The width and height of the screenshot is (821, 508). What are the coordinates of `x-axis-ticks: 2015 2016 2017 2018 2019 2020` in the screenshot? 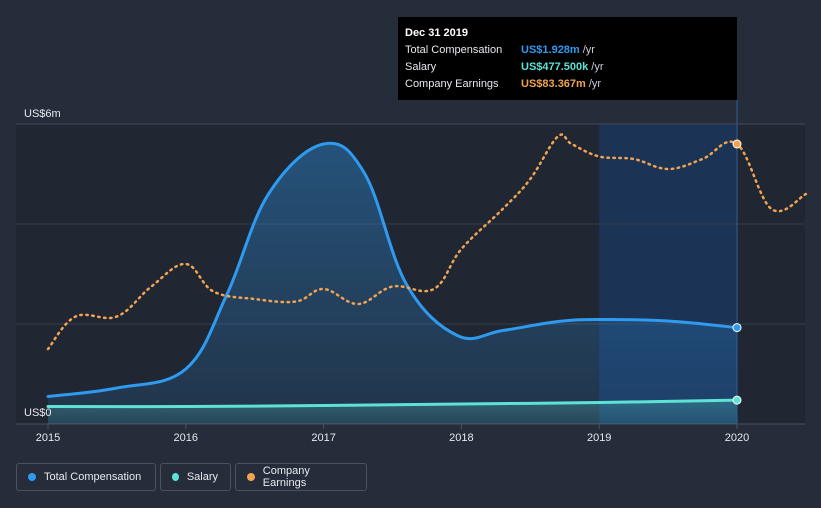 It's located at (392, 434).